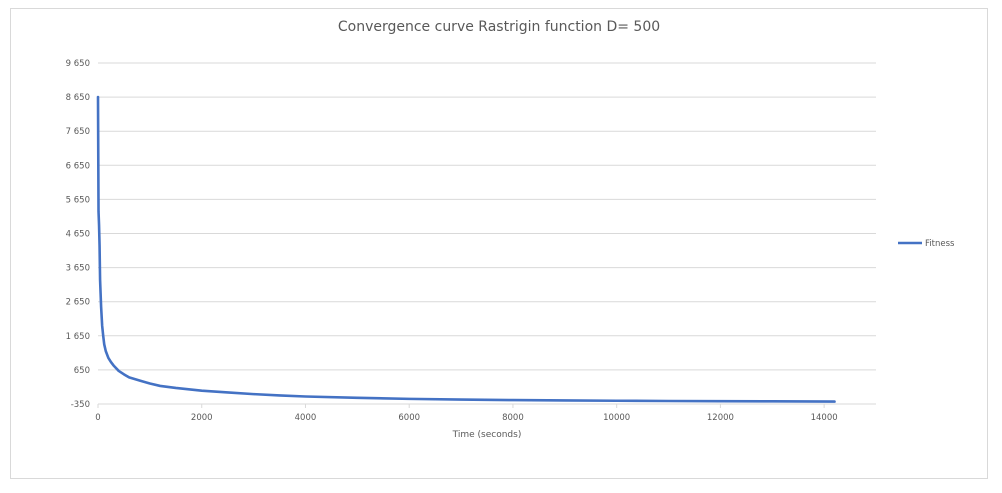 This screenshot has height=493, width=1002. What do you see at coordinates (78, 166) in the screenshot?
I see `y-tick-label: 6 650` at bounding box center [78, 166].